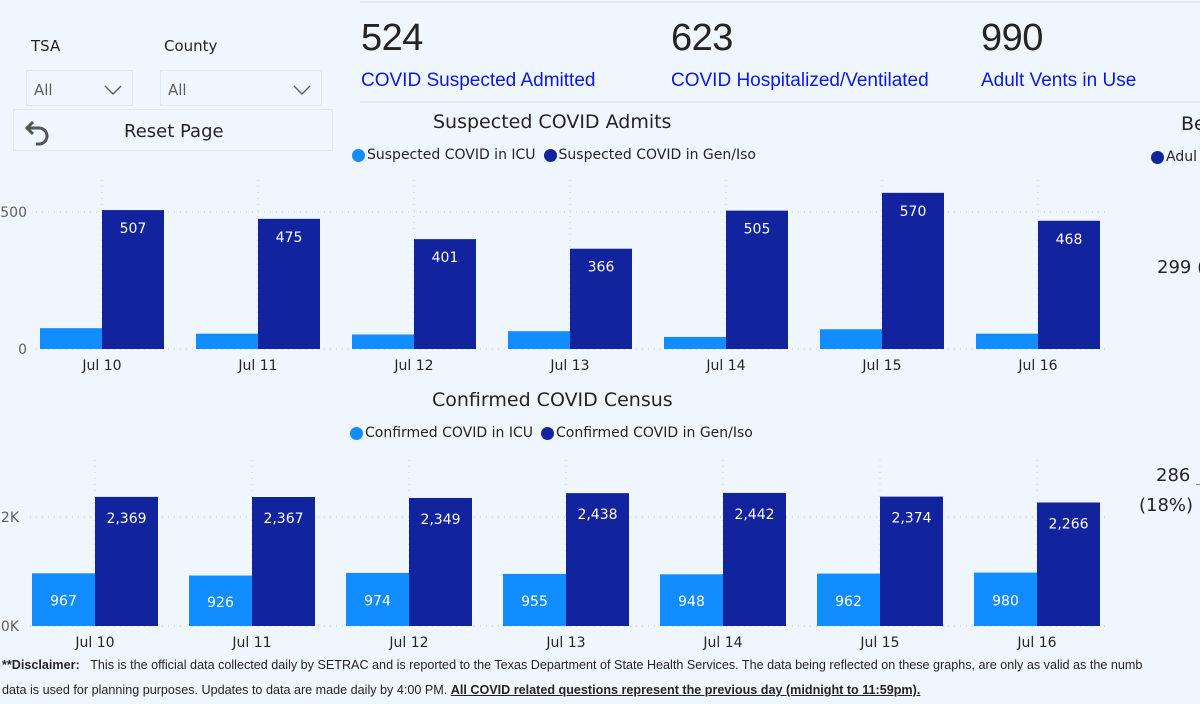 This screenshot has width=1200, height=704. I want to click on legend-item-gen-iso: Confirmed COVID in Gen/Iso, so click(646, 433).